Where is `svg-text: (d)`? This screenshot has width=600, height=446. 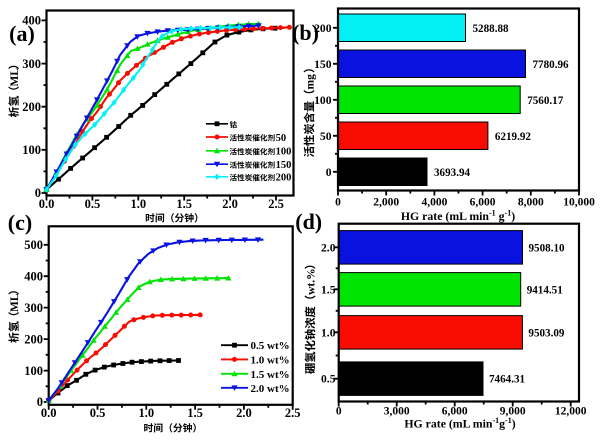
svg-text: (d) is located at coordinates (308, 221).